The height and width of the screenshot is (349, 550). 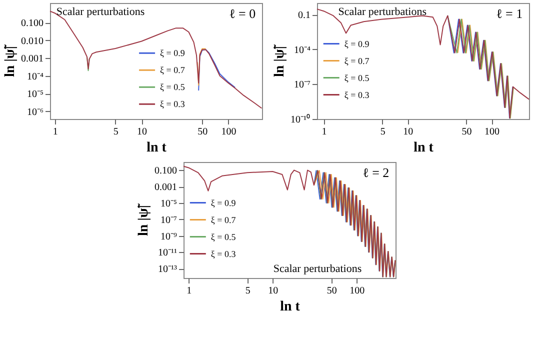 I want to click on y-tick-label: 10⁻⁹, so click(x=169, y=236).